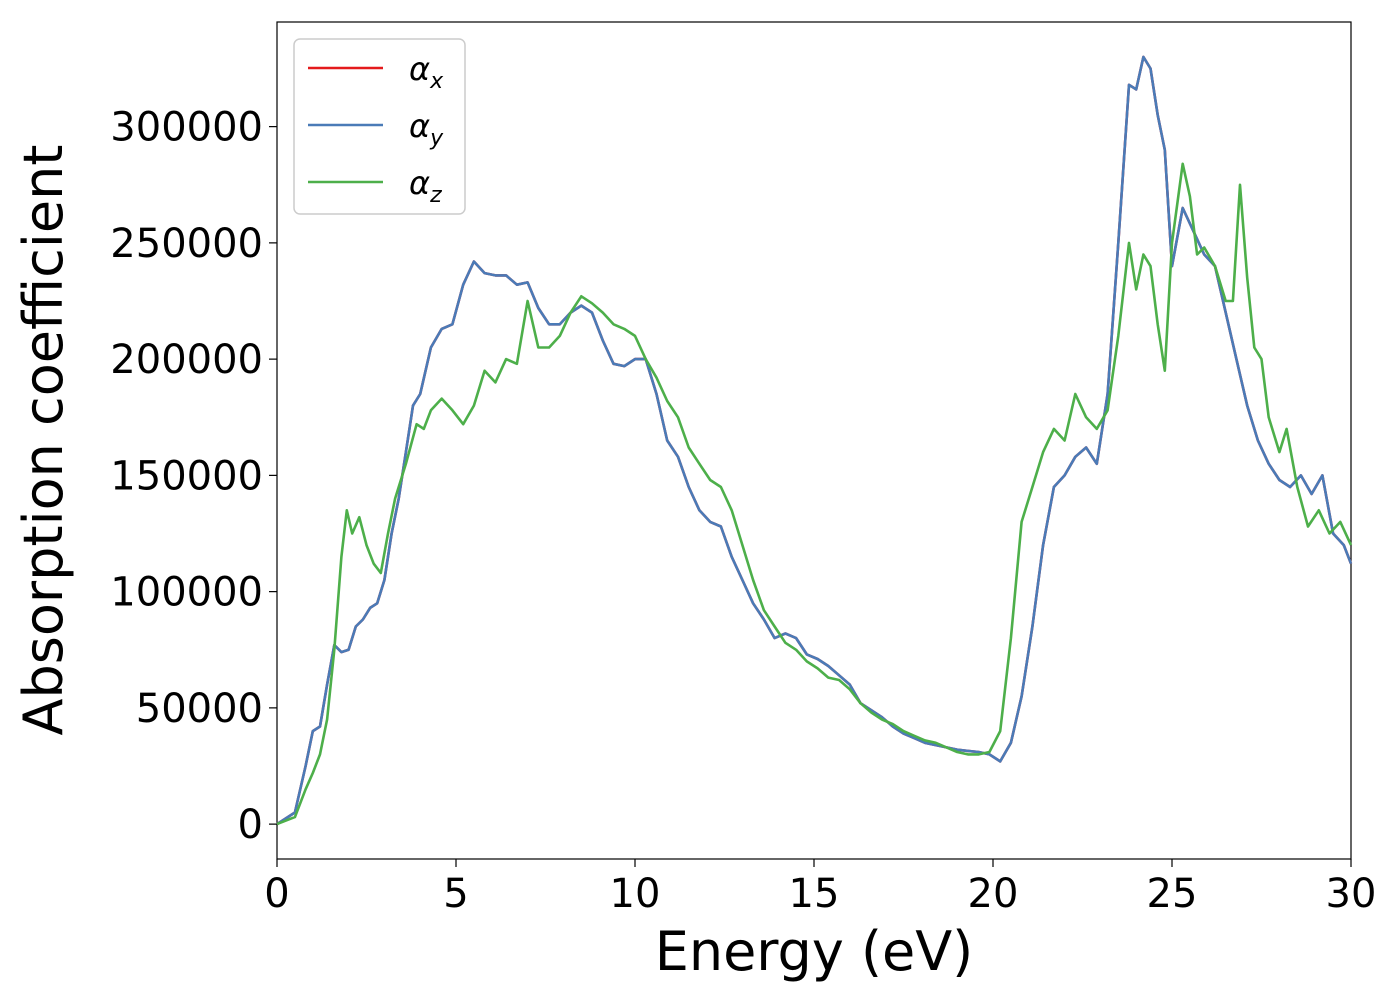  Describe the element at coordinates (455, 894) in the screenshot. I see `x-tick-label: 5` at that location.